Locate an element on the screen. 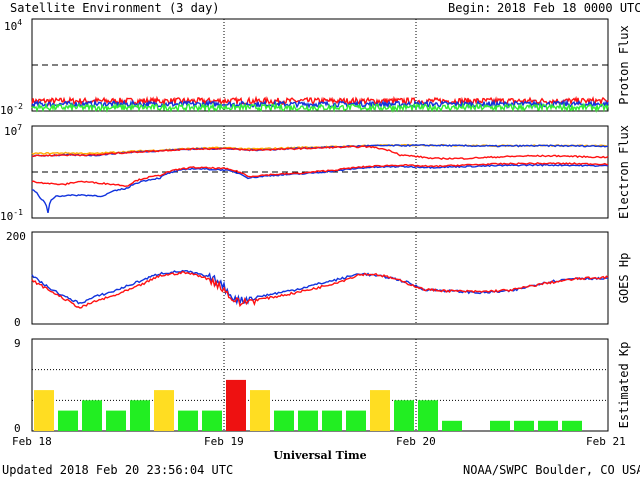 The height and width of the screenshot is (480, 640). proton-ylabel: Proton Flux is located at coordinates (624, 64).